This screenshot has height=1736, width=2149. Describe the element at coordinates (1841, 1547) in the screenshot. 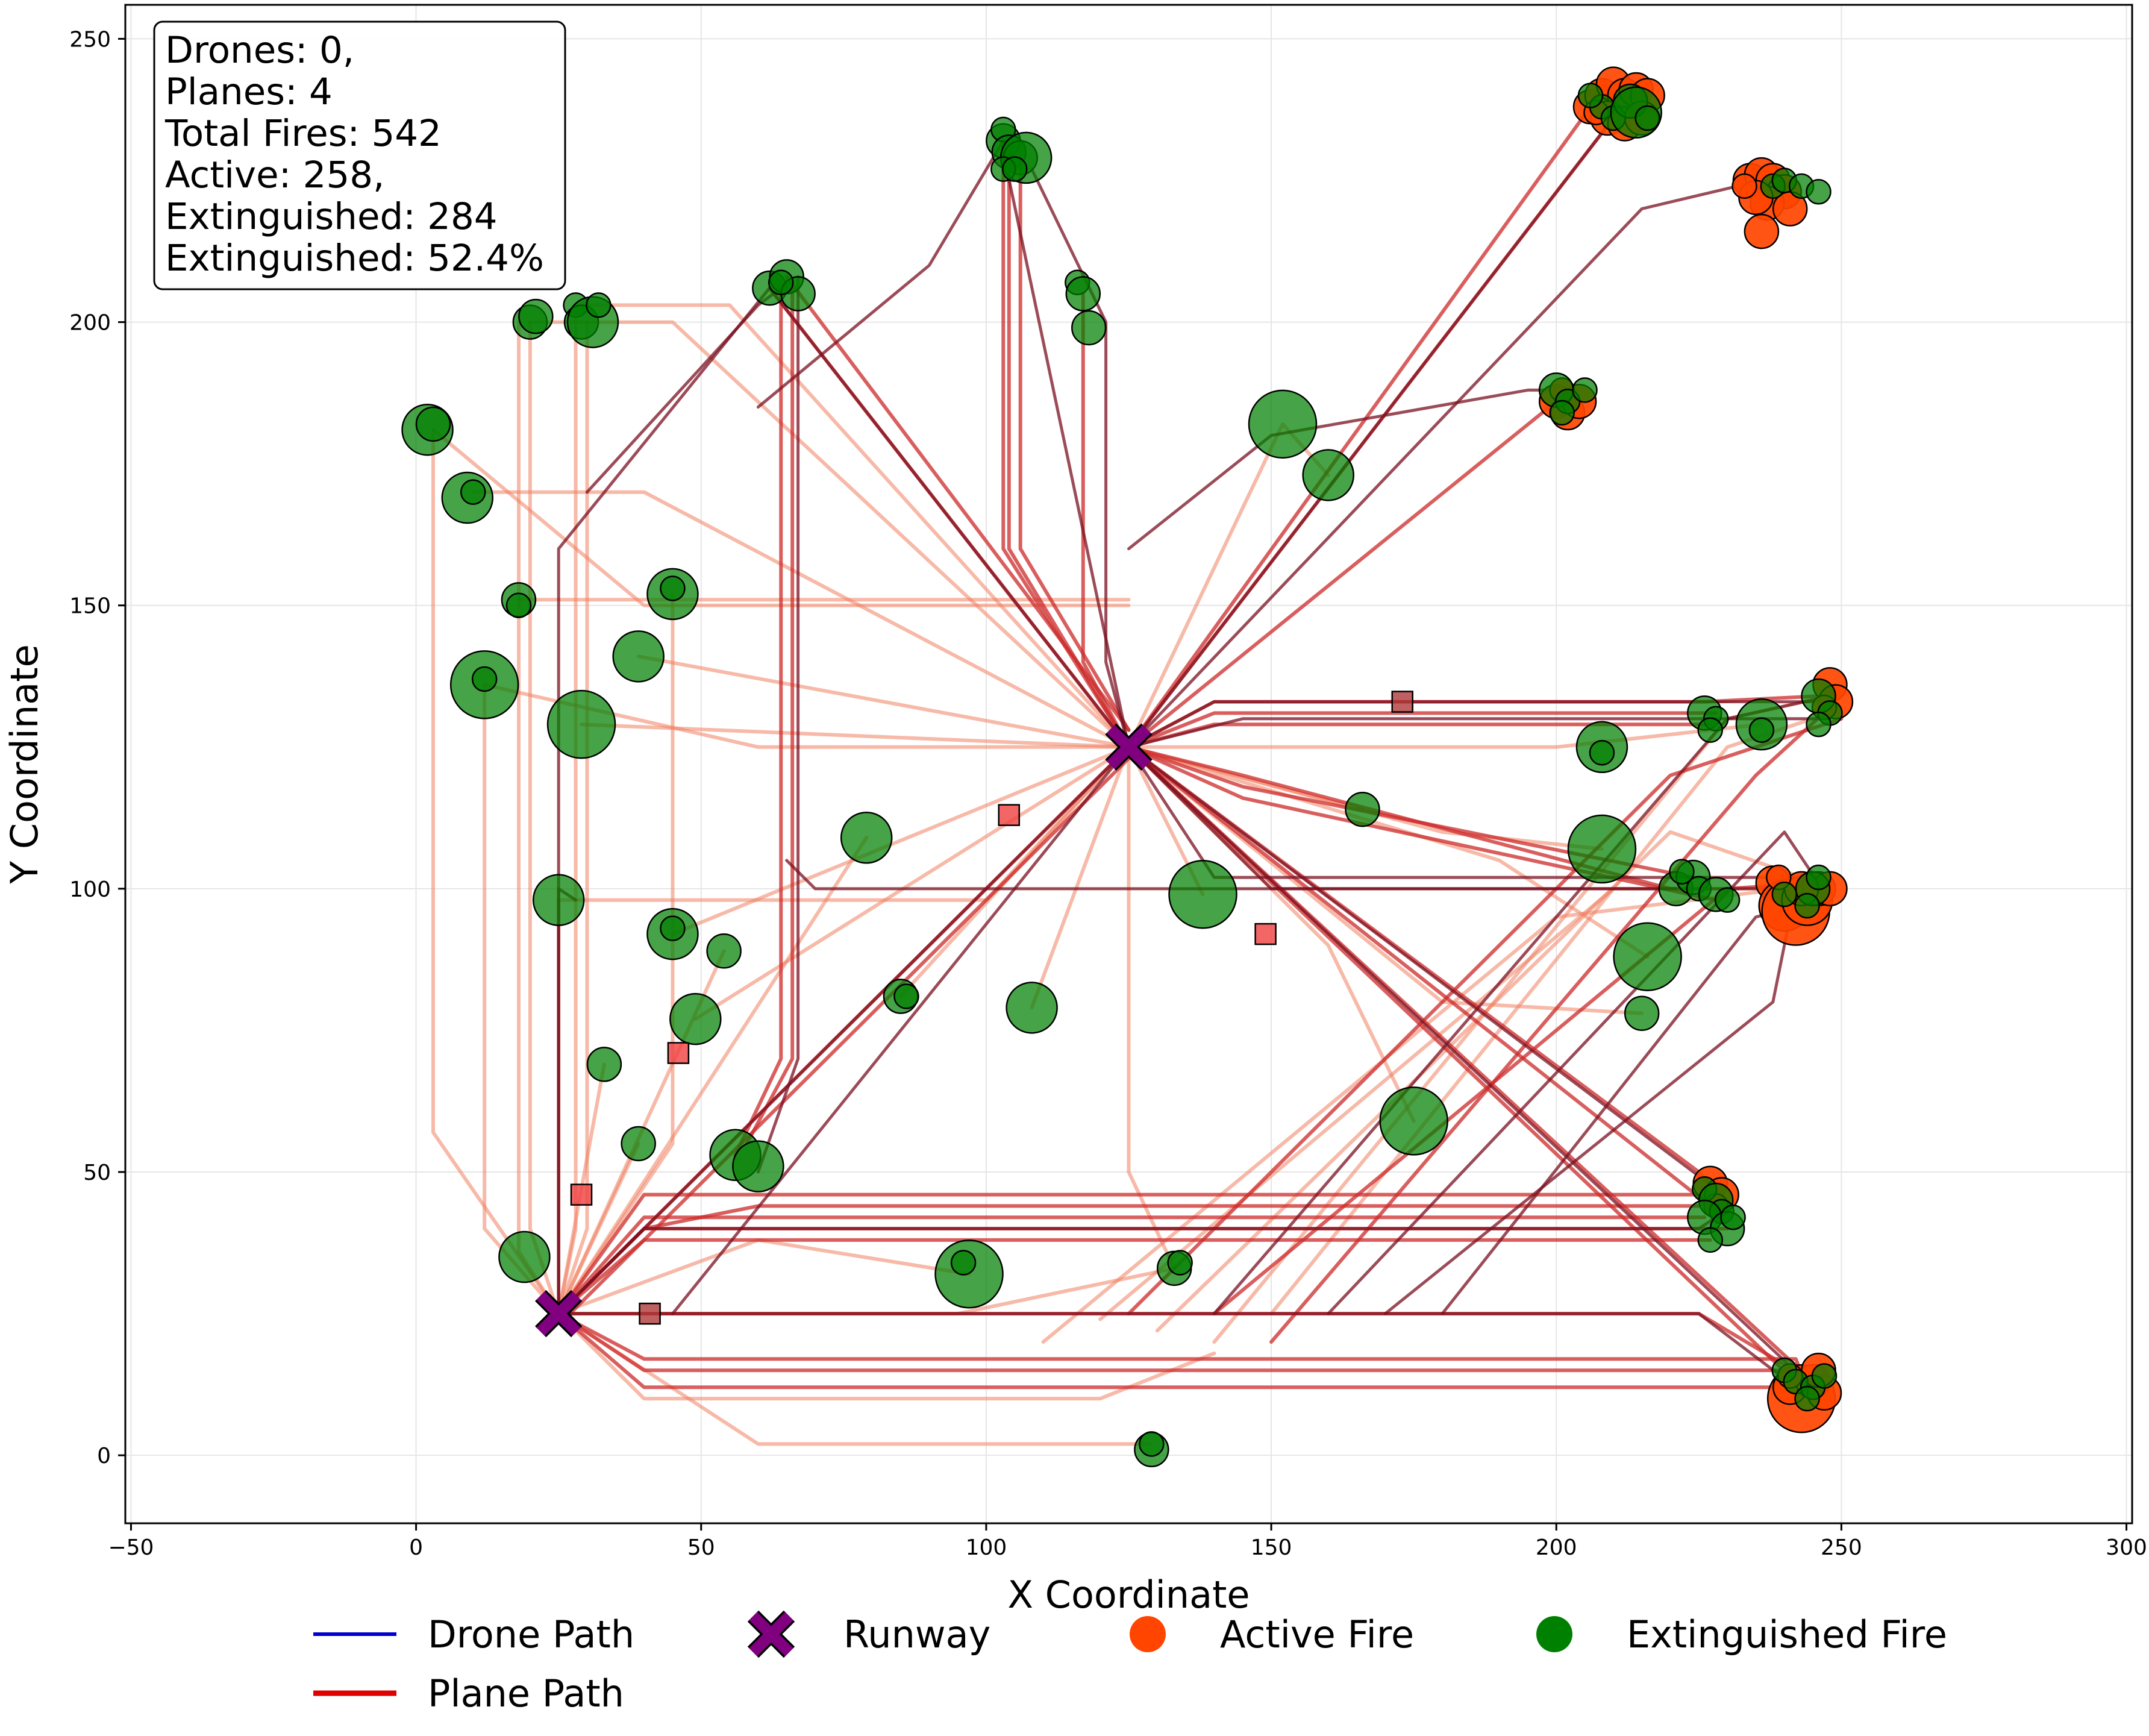

I see `x-tick-label: 250` at that location.